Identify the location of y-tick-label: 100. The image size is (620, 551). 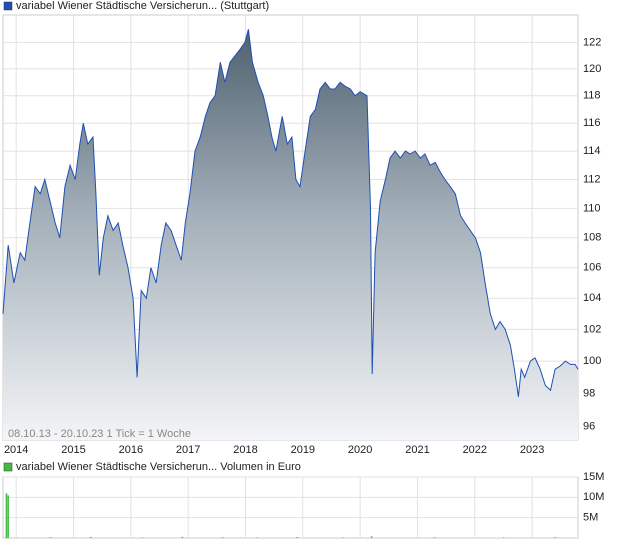
(592, 361).